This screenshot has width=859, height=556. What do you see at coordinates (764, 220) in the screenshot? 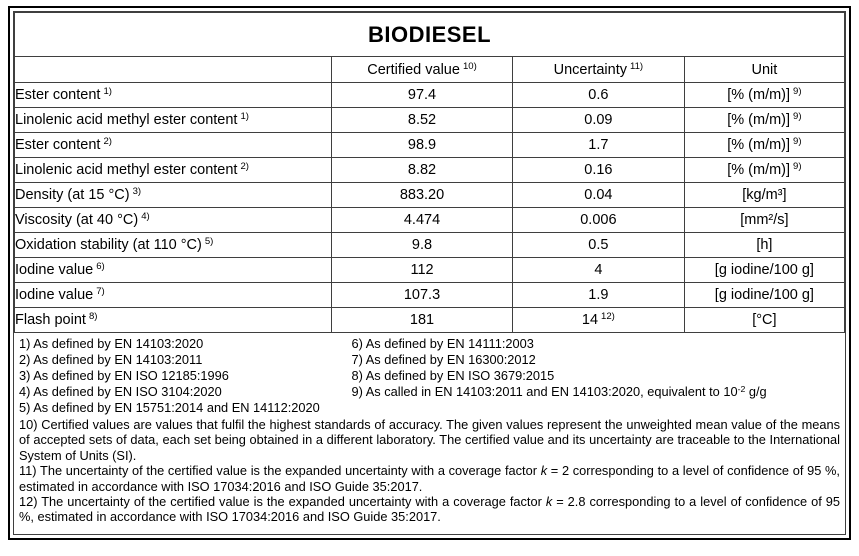
I see `unit-cell: [mm²/s]` at bounding box center [764, 220].